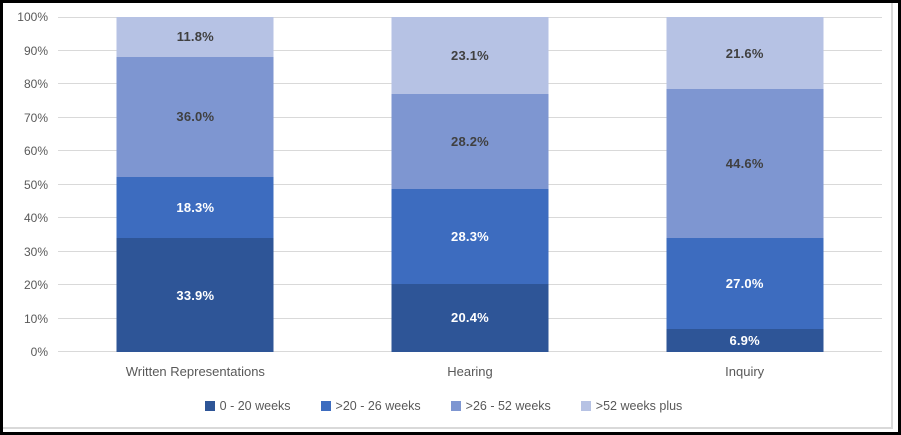 This screenshot has width=901, height=435. I want to click on data-label: 20.4%, so click(470, 318).